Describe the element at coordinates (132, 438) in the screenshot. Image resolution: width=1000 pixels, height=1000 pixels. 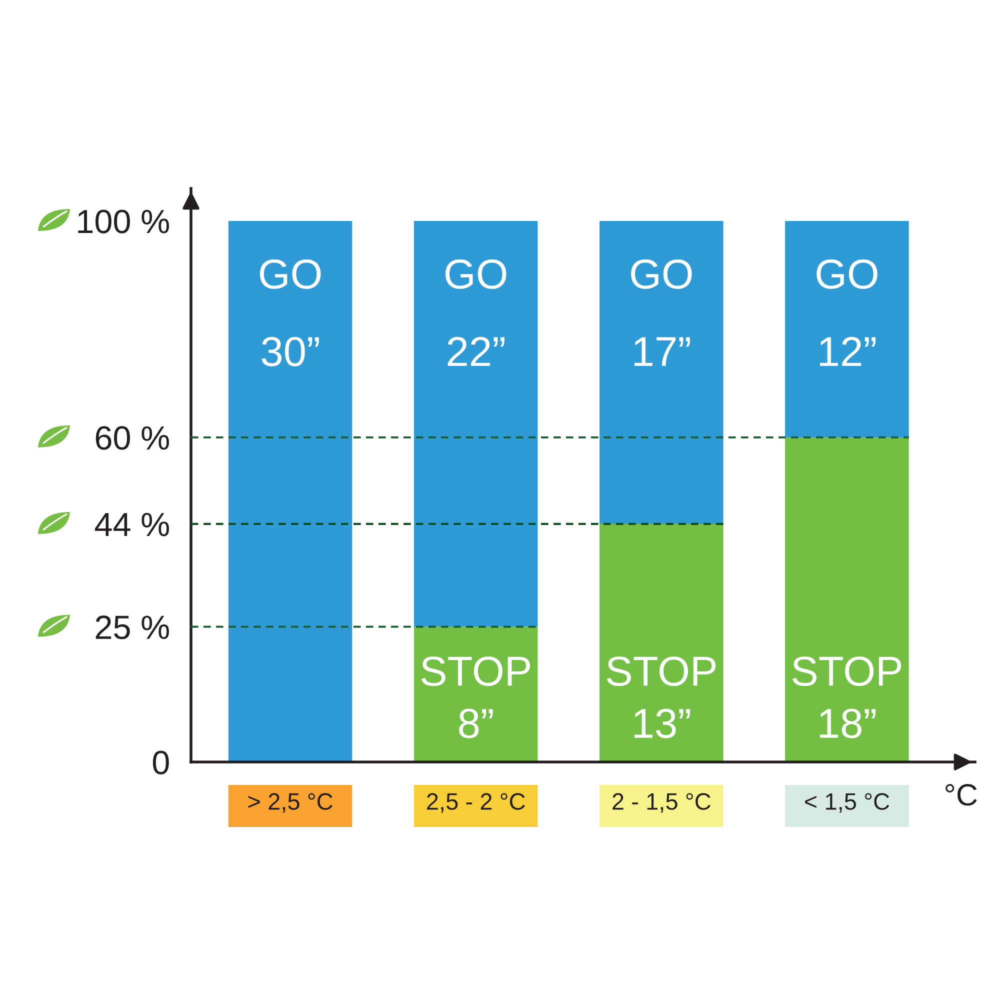
I see `y-tick-label: 60 %` at that location.